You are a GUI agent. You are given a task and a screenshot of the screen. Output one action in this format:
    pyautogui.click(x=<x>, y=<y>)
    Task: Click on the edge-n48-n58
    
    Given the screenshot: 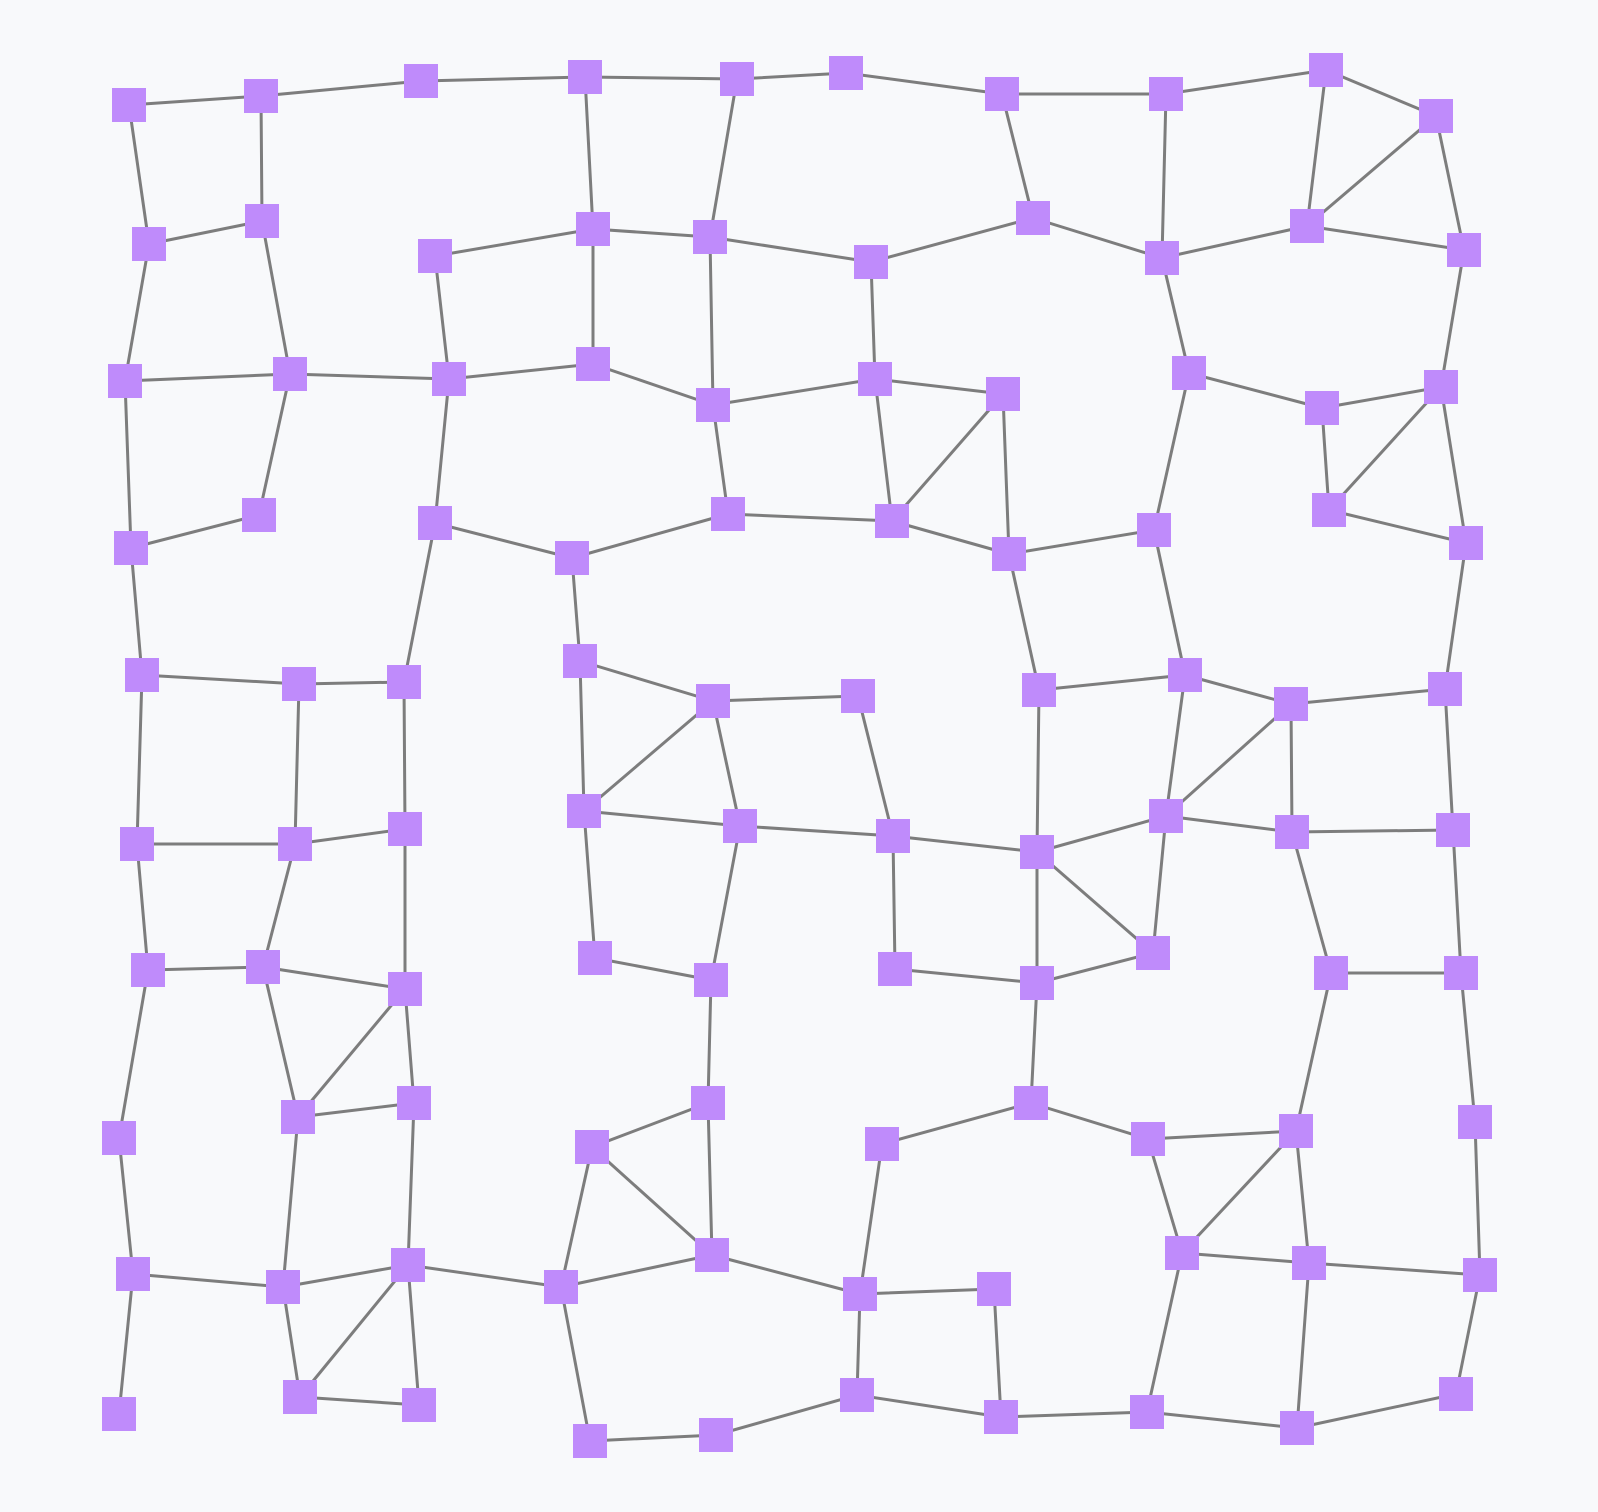 What is the action you would take?
    pyautogui.click(x=1175, y=745)
    